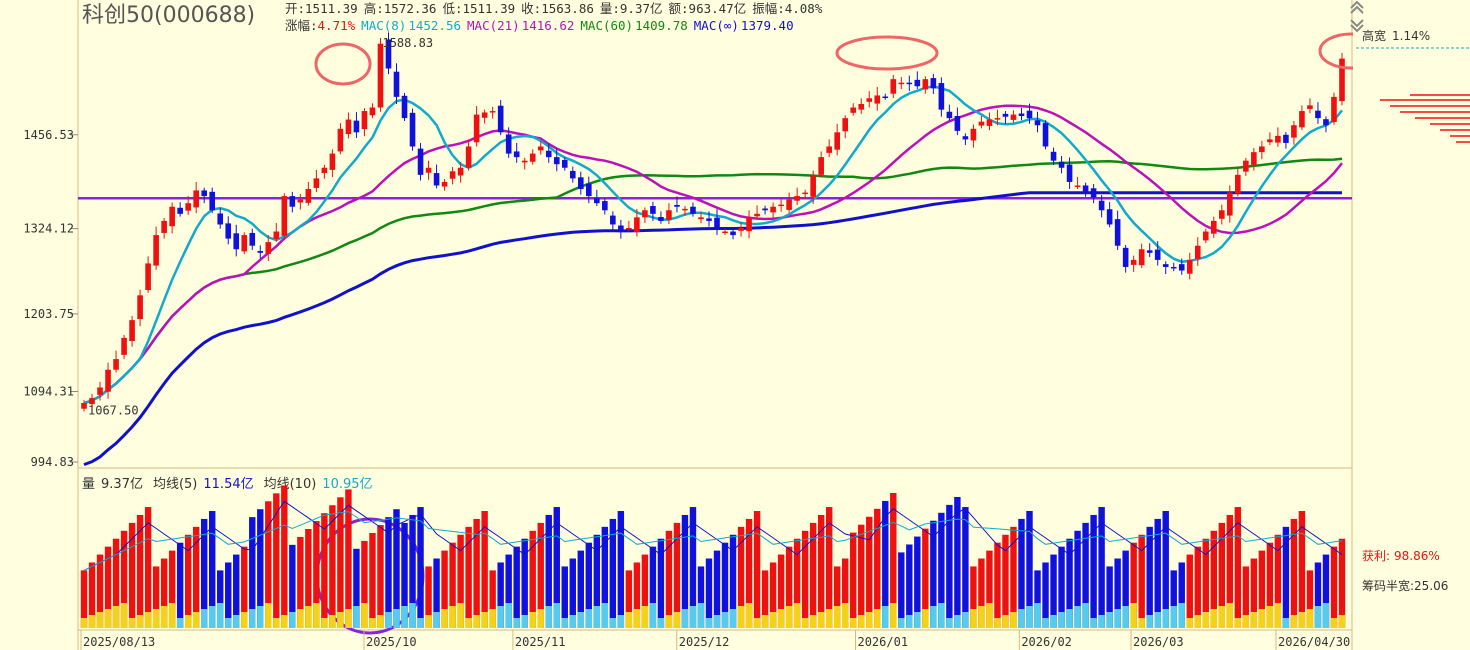 Image resolution: width=1470 pixels, height=650 pixels. I want to click on chevron-down-icon, so click(1357, 26).